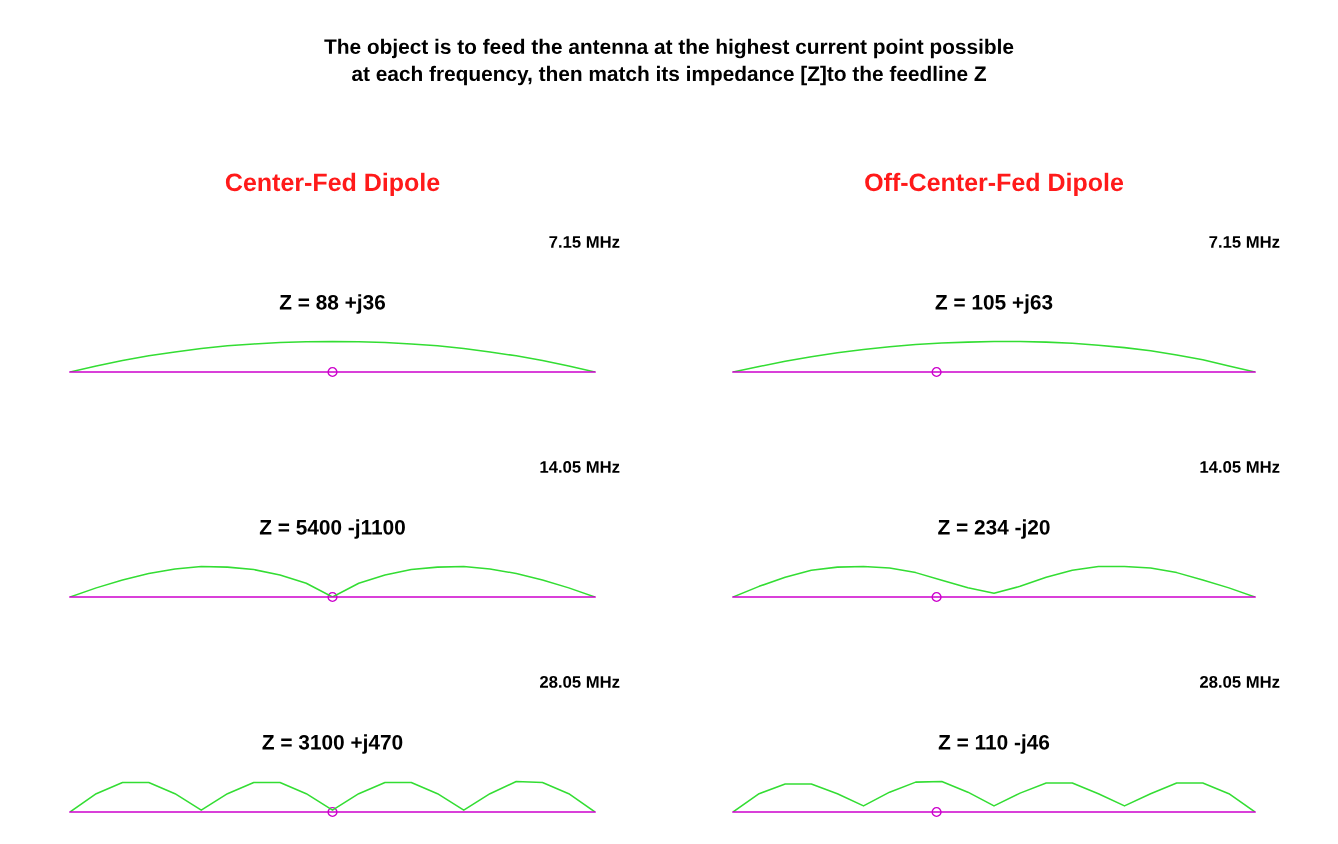 Image resolution: width=1338 pixels, height=844 pixels. What do you see at coordinates (332, 529) in the screenshot?
I see `chart-title: Z = 5400 -j1100` at bounding box center [332, 529].